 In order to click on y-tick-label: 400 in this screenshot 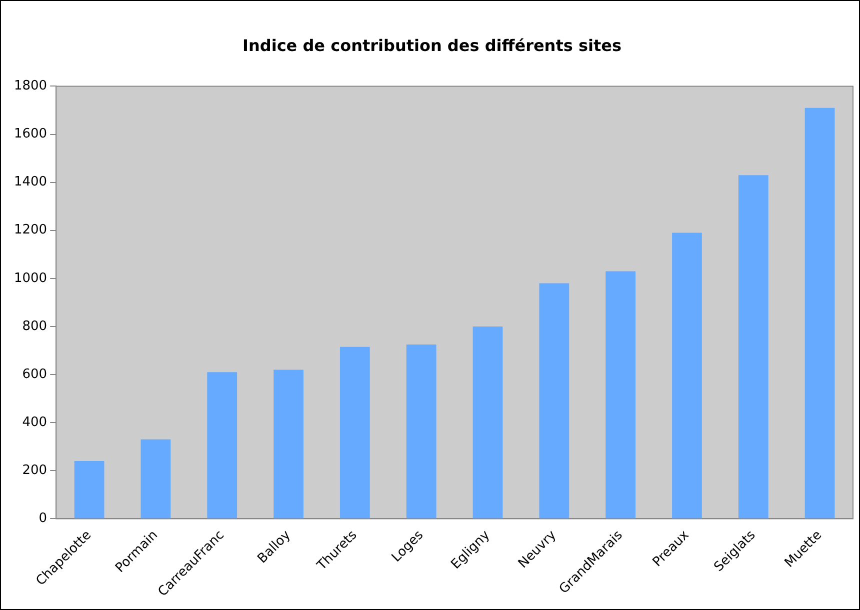, I will do `click(35, 422)`.